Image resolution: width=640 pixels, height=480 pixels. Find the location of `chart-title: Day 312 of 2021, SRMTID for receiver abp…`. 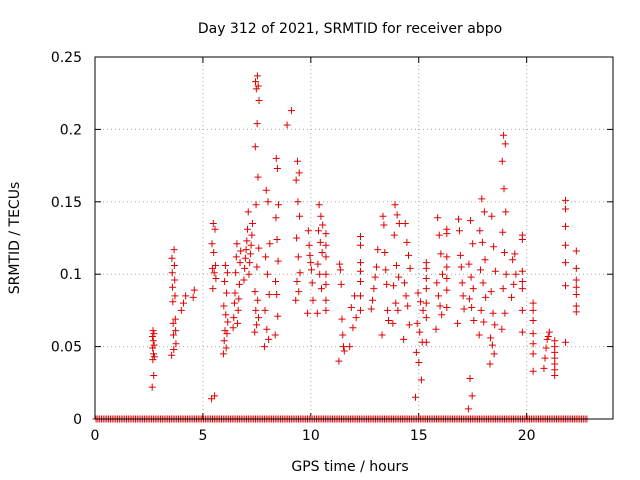

chart-title: Day 312 of 2021, SRMTID for receiver abp… is located at coordinates (350, 29).